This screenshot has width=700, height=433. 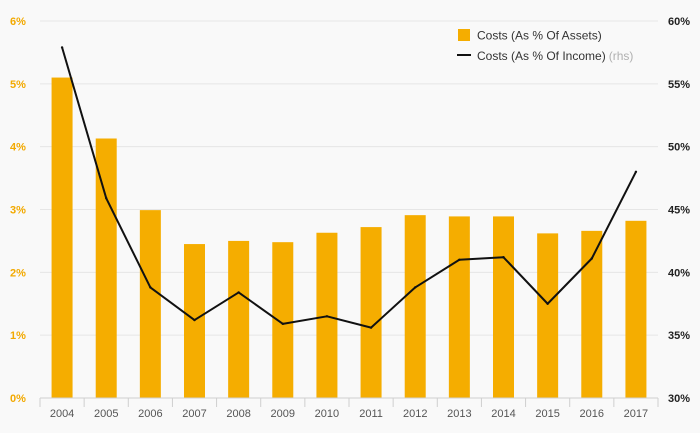 I want to click on line-point-2014, so click(x=503, y=257).